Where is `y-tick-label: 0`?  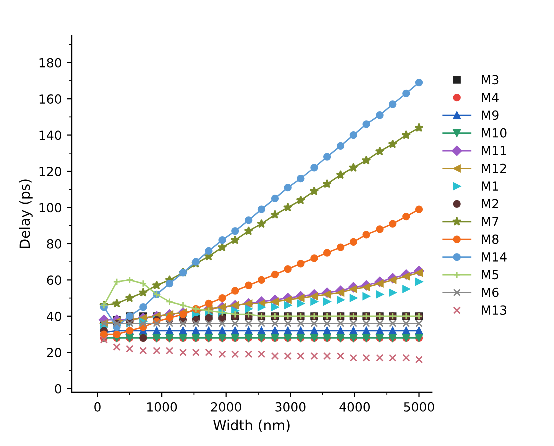 y-tick-label: 0 is located at coordinates (58, 389).